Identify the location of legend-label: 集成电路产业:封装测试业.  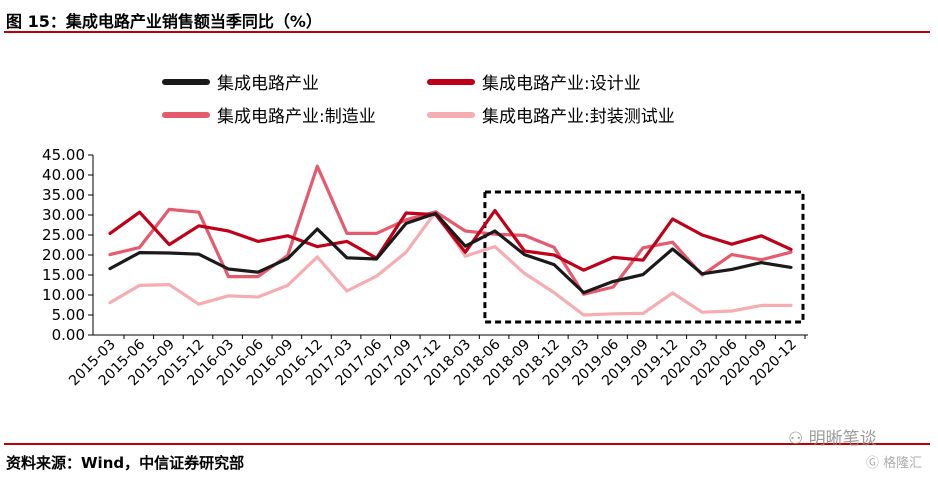
(578, 117).